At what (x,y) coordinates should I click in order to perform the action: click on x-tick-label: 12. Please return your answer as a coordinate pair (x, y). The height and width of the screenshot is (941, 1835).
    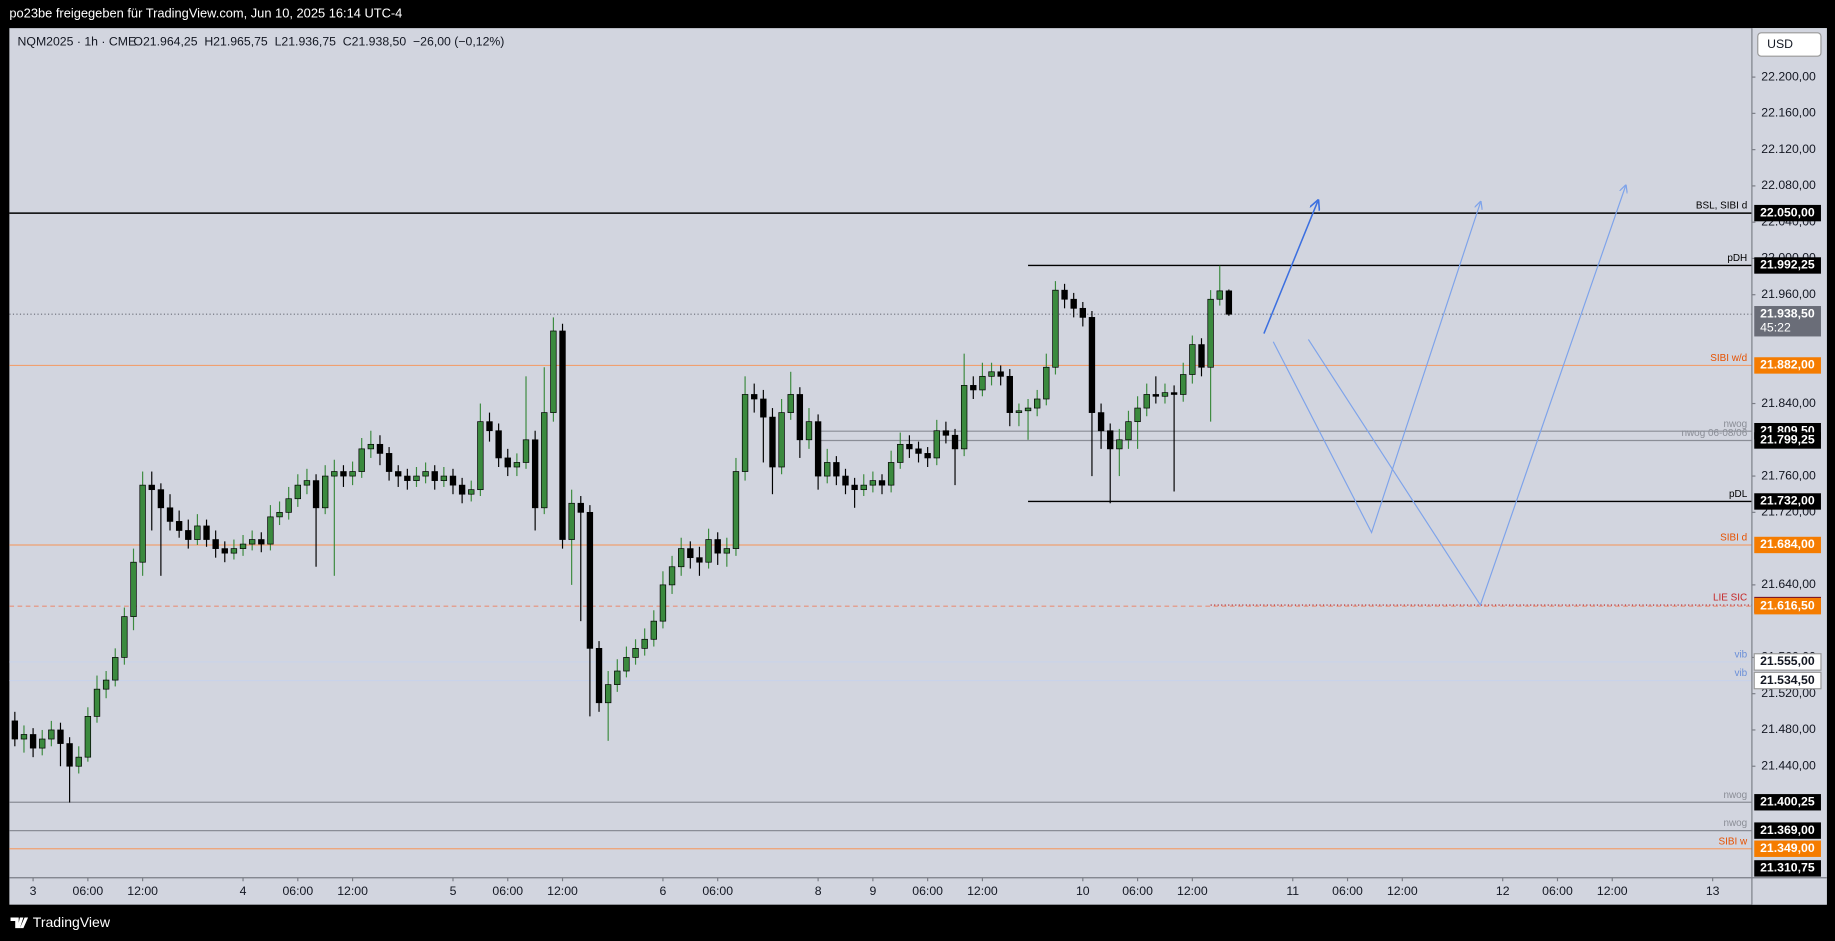
    Looking at the image, I should click on (1503, 891).